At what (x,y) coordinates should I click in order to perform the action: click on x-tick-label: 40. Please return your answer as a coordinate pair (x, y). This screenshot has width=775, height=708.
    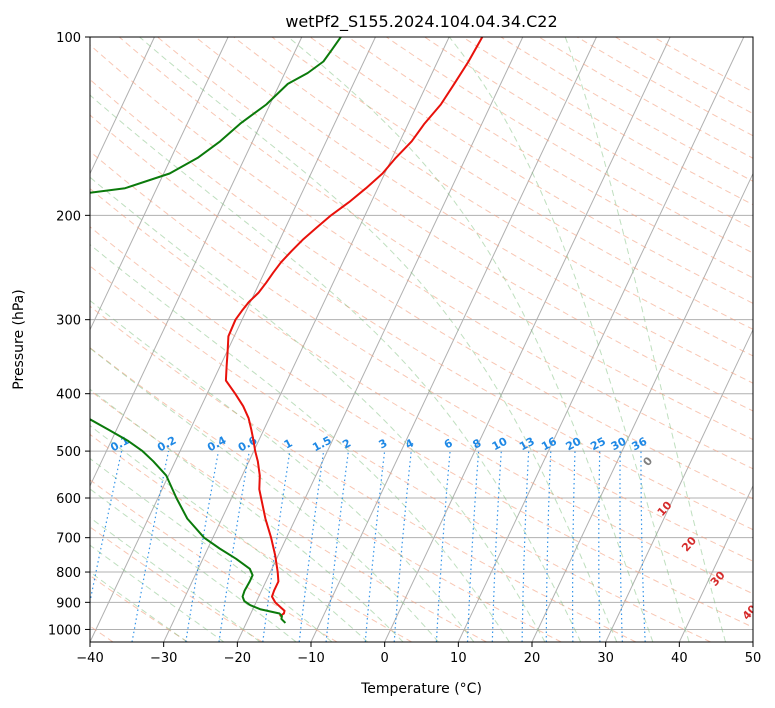
    Looking at the image, I should click on (679, 658).